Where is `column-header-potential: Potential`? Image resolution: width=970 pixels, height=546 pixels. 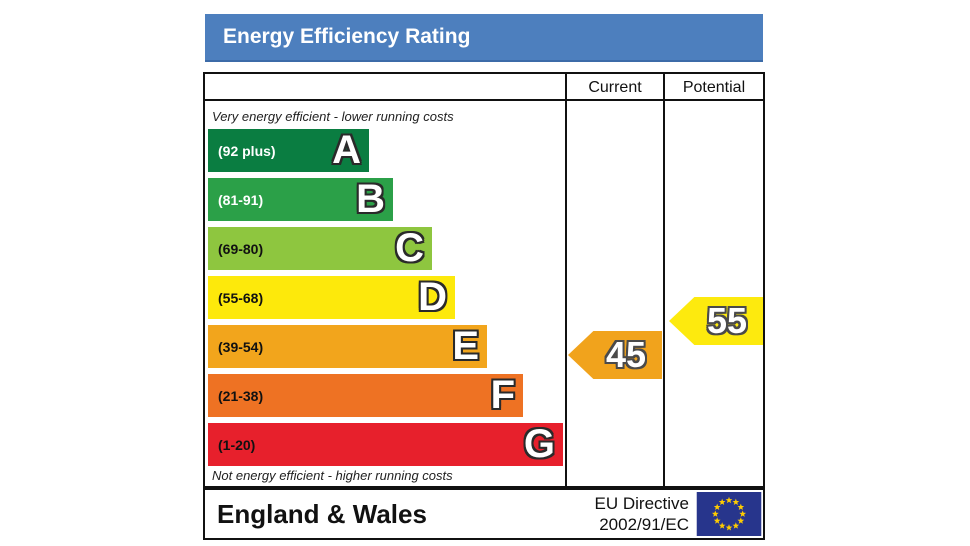 column-header-potential: Potential is located at coordinates (714, 87).